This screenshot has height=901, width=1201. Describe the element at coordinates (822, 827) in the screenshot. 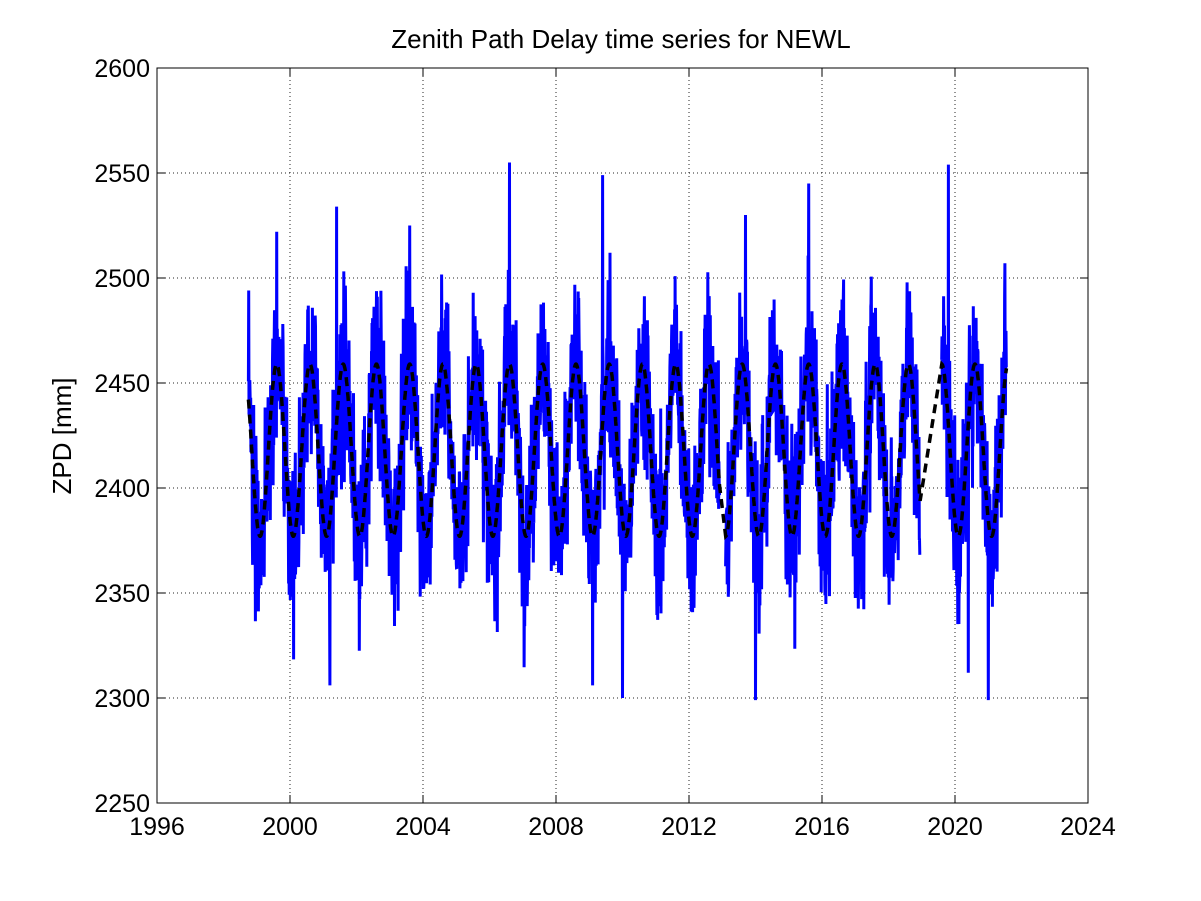

I see `x-tick-label: 2016` at that location.